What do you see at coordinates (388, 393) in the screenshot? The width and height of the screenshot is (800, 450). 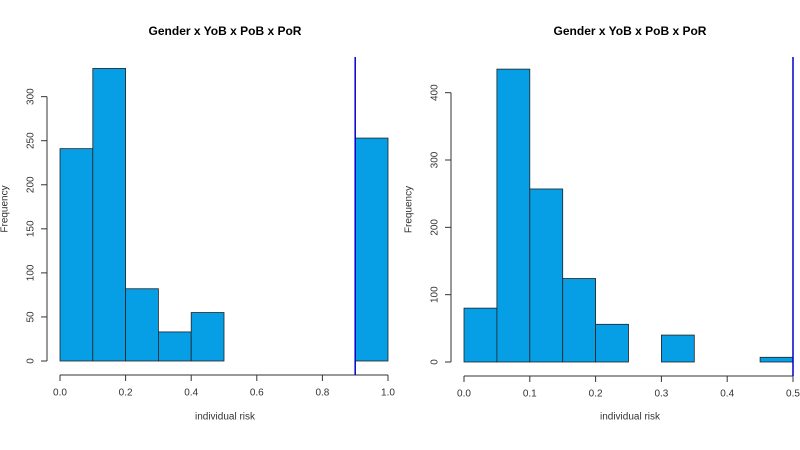 I see `x-tick-label: 1.0` at bounding box center [388, 393].